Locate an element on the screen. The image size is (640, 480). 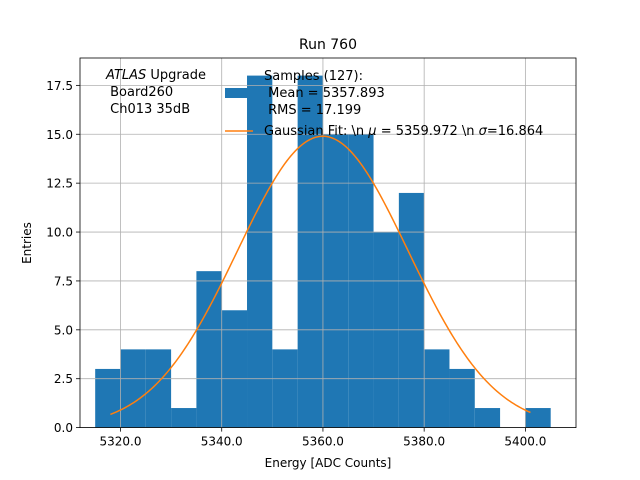
x-tick-label: 5380.0 is located at coordinates (424, 442).